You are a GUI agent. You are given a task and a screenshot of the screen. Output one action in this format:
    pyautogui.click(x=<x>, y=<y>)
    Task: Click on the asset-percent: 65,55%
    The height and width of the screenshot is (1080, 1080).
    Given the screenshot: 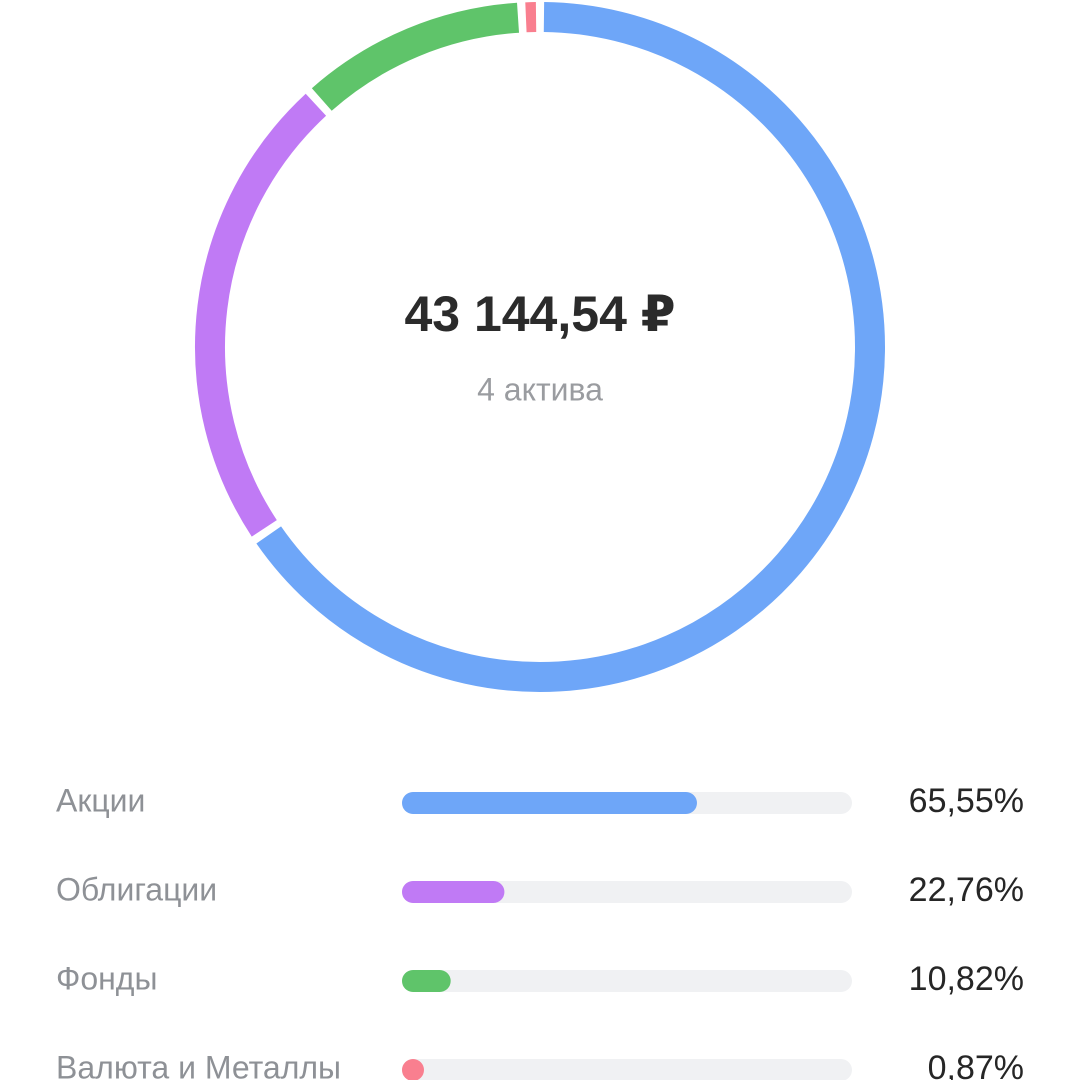 What is the action you would take?
    pyautogui.click(x=966, y=801)
    